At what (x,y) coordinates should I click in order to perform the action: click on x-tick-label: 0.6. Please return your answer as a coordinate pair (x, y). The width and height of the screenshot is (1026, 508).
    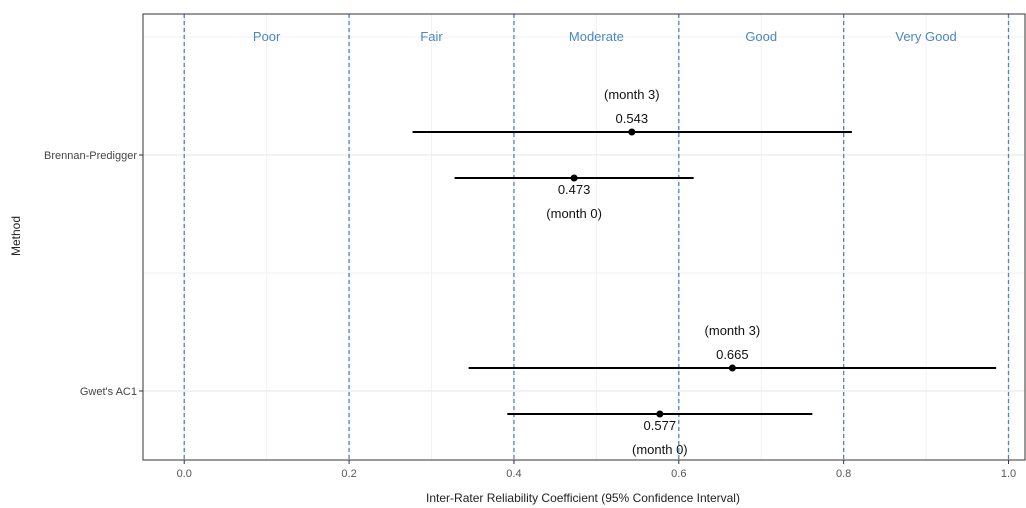
    Looking at the image, I should click on (678, 474).